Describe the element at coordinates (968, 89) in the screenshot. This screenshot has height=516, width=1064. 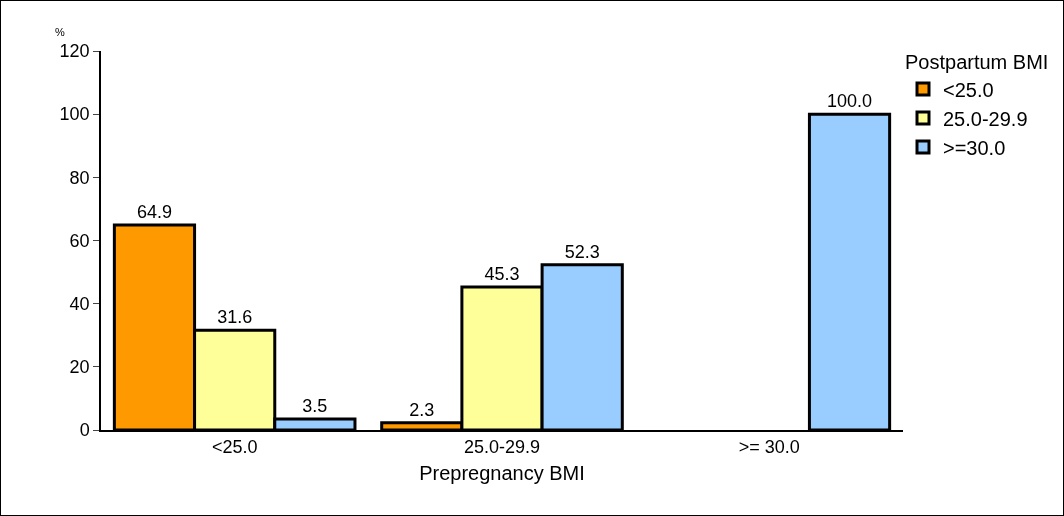
I see `legend-label: <25.0` at that location.